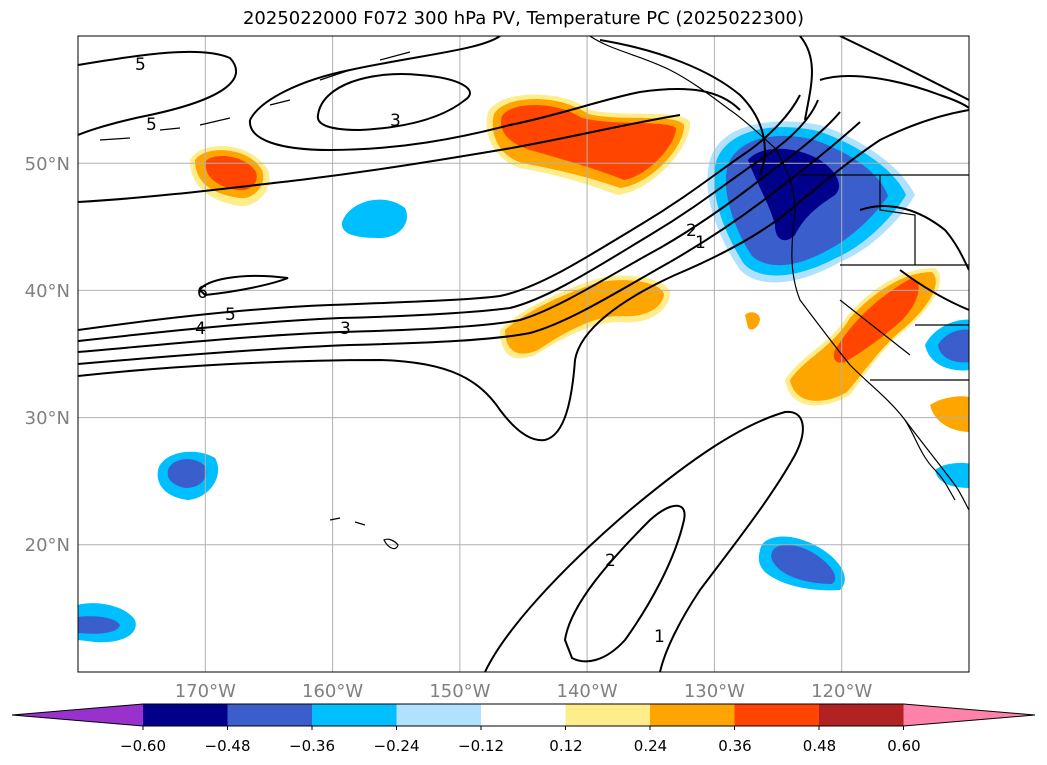 This screenshot has width=1047, height=765. What do you see at coordinates (949, 414) in the screenshot?
I see `warm-region-baja` at bounding box center [949, 414].